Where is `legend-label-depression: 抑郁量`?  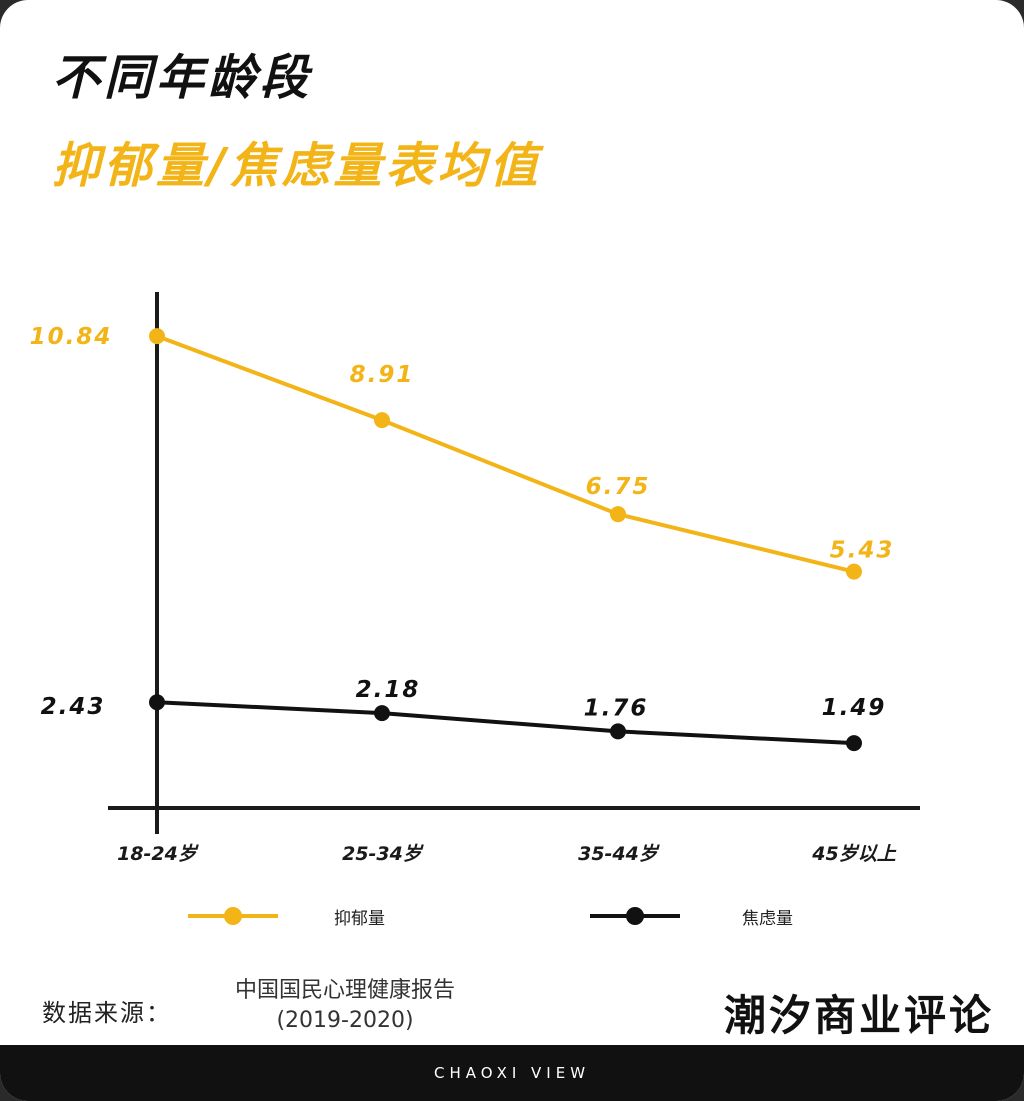
legend-label-depression: 抑郁量 is located at coordinates (359, 919).